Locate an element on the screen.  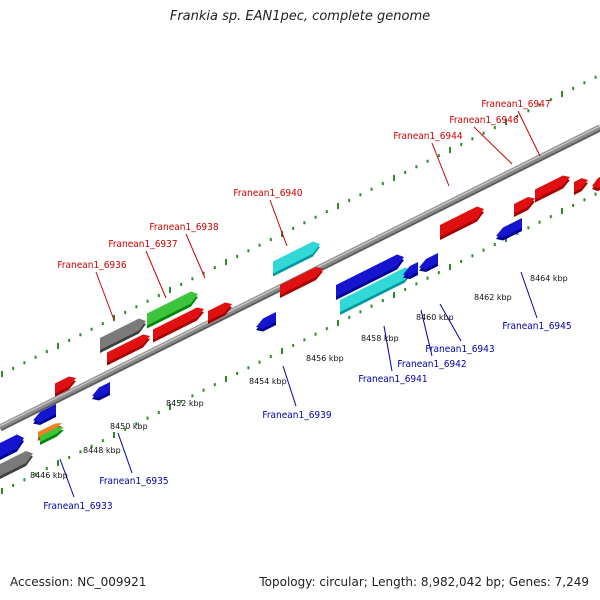
gene-label: Franean1_6935 is located at coordinates (133, 481).